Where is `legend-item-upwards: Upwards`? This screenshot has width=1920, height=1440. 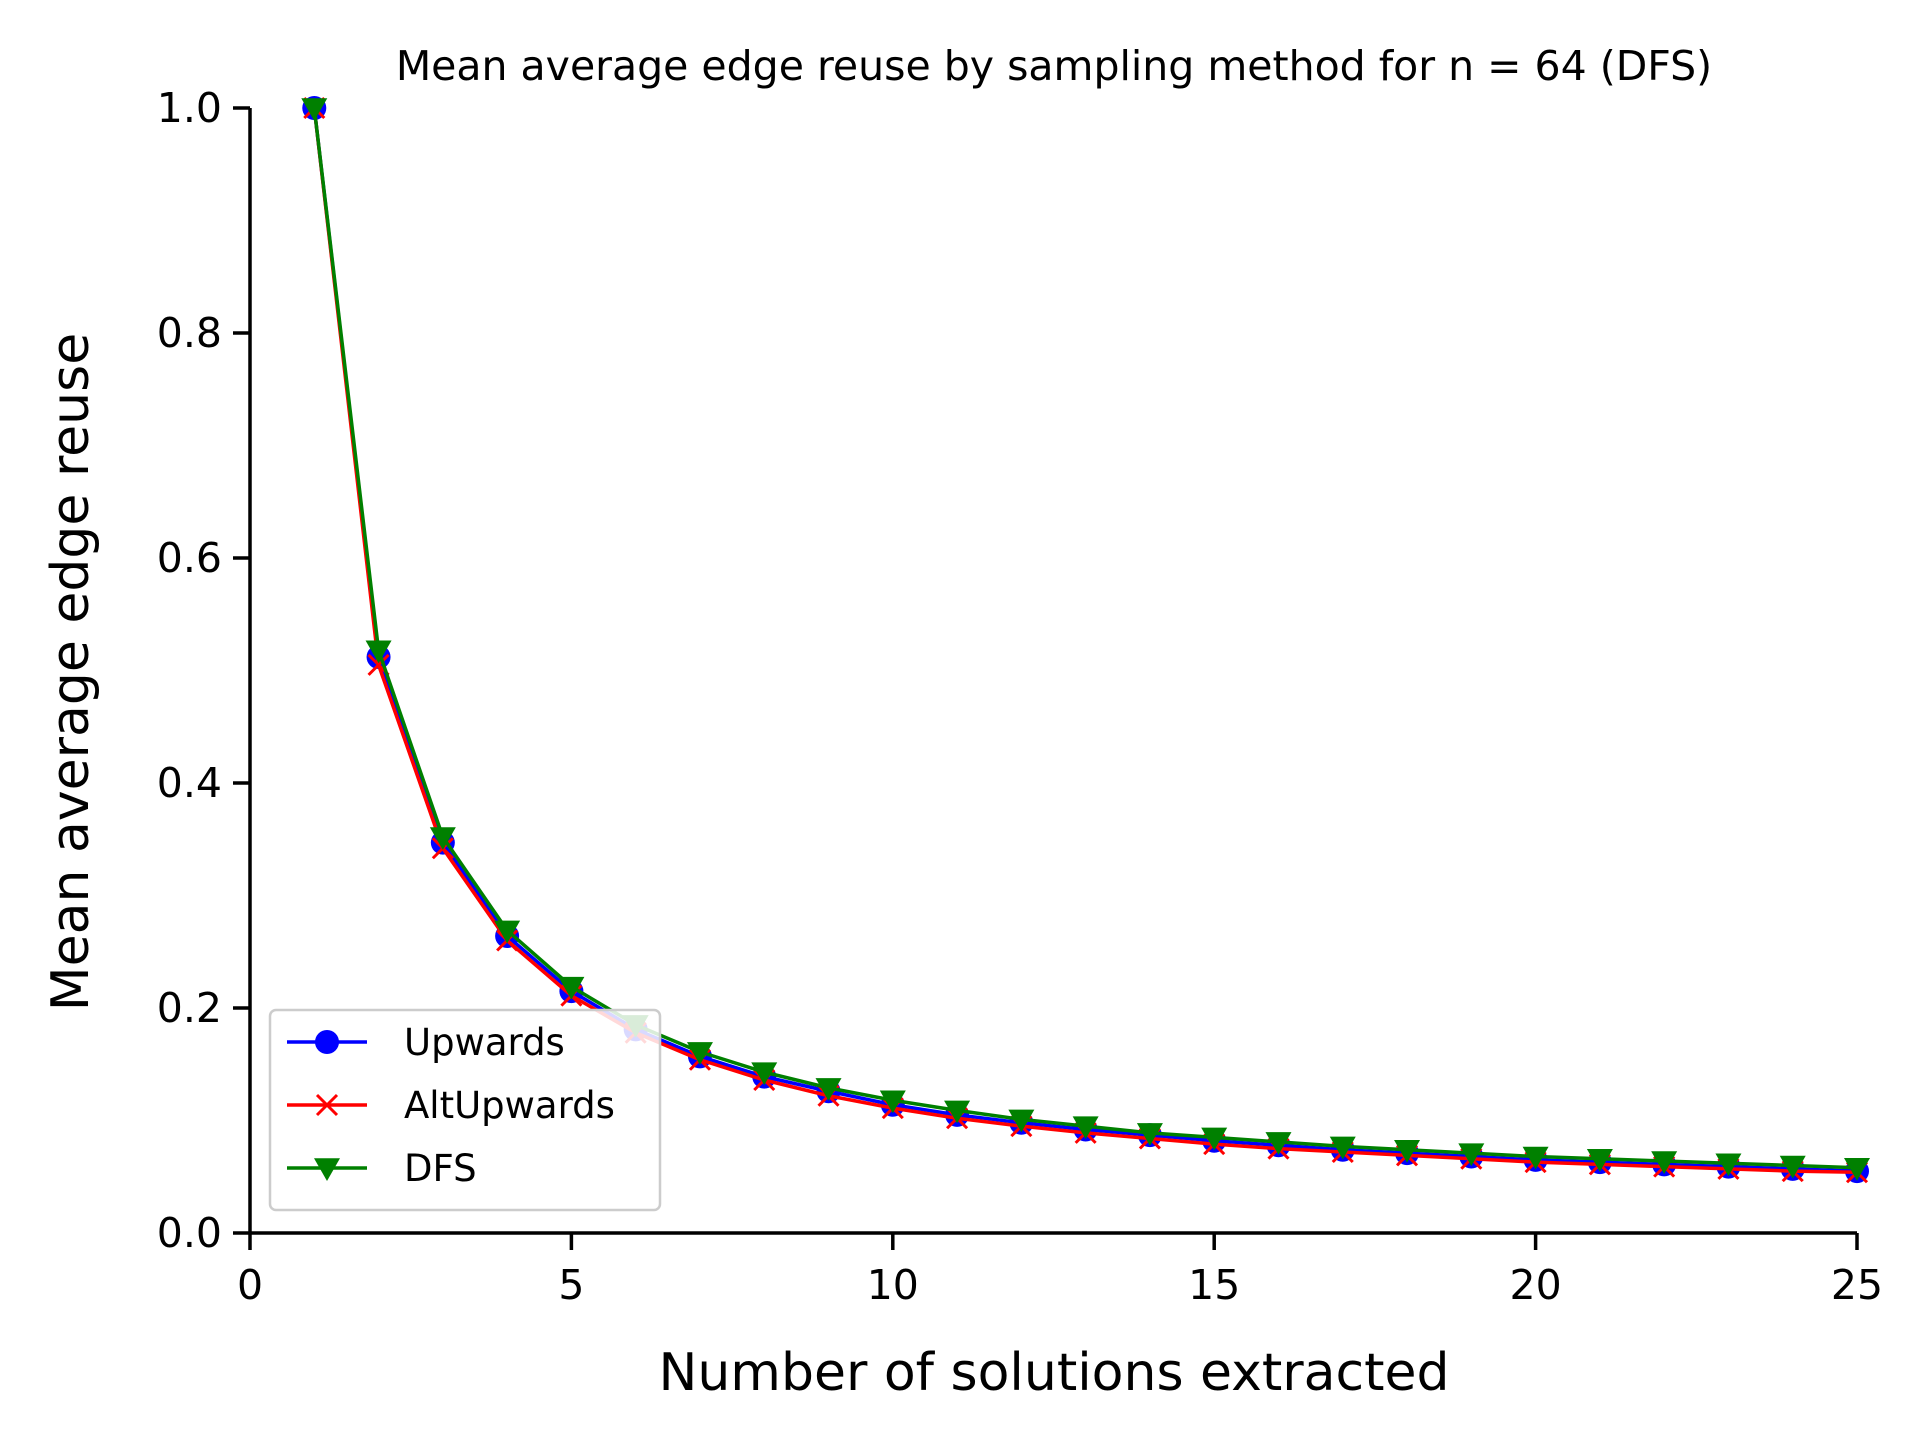
legend-item-upwards: Upwards is located at coordinates (426, 1042).